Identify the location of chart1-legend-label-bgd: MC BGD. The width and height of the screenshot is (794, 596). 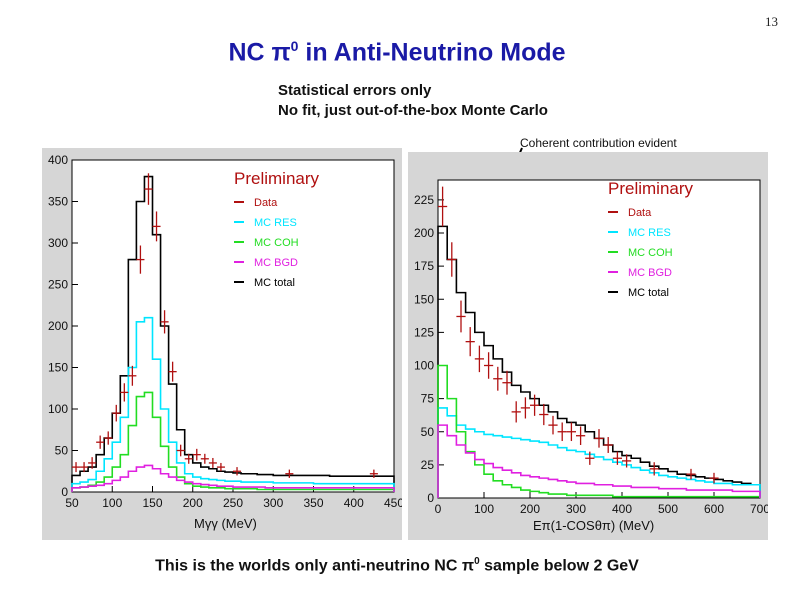
(650, 273).